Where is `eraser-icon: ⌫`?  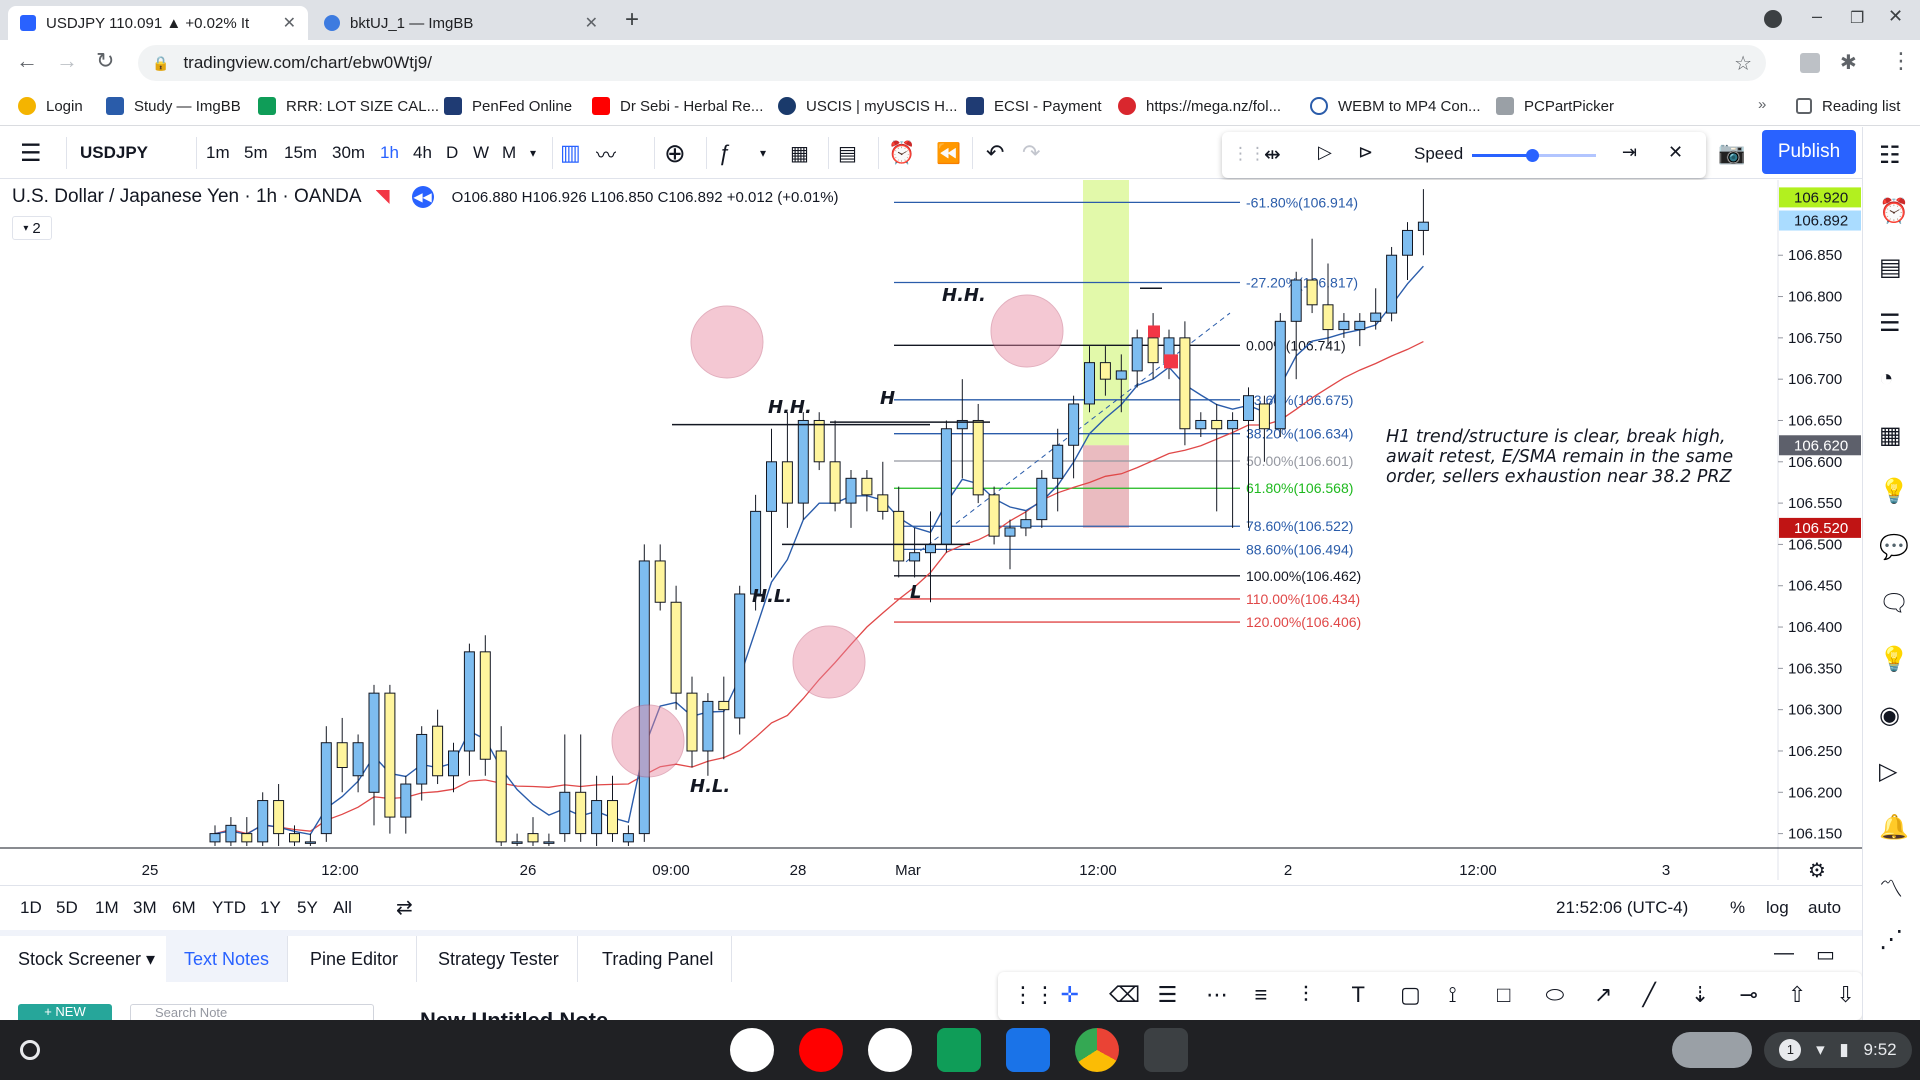 eraser-icon: ⌫ is located at coordinates (1125, 994).